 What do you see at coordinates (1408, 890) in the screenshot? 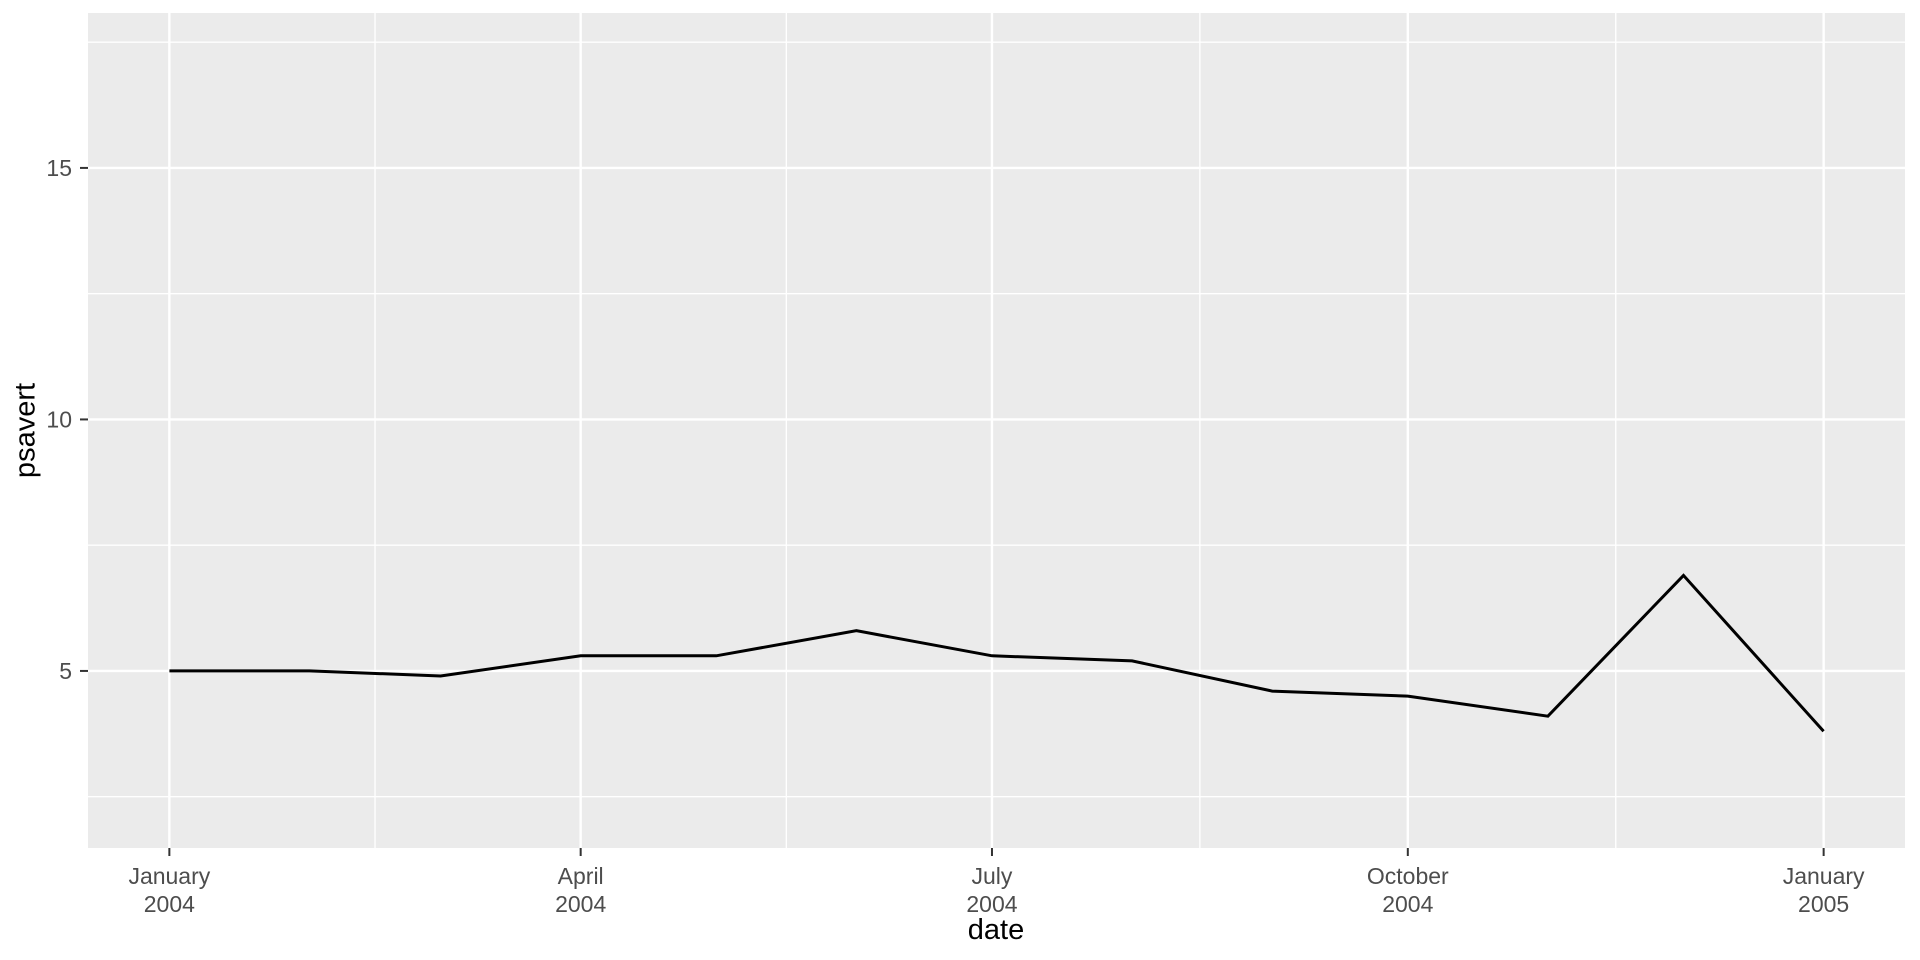
I see `x-tick-label: October 2004` at bounding box center [1408, 890].